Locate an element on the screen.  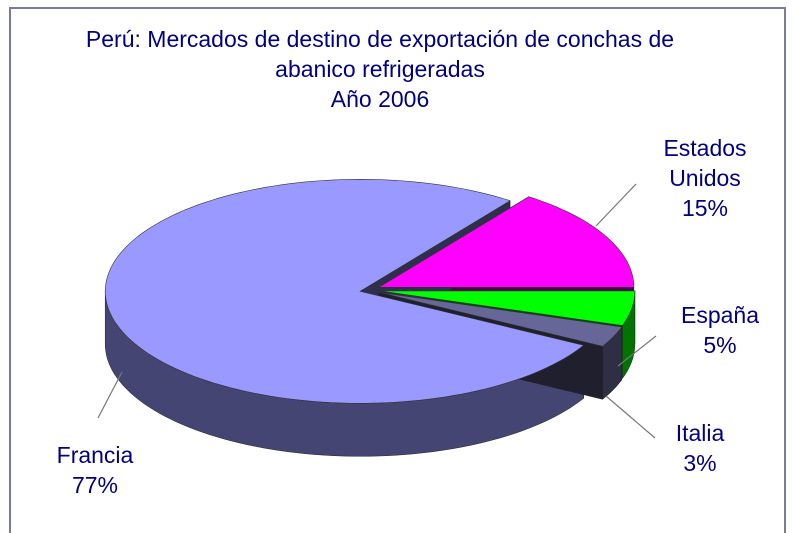
slice-value-label: 77% is located at coordinates (95, 485).